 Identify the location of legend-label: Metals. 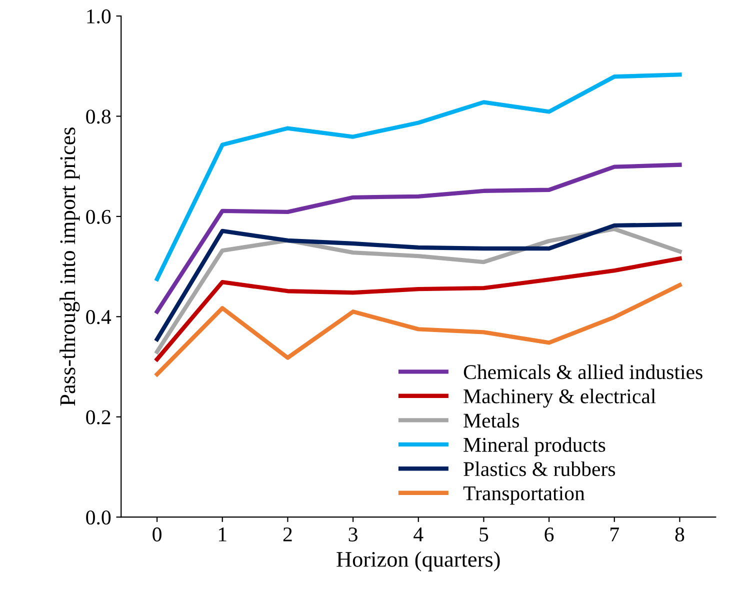
(491, 420).